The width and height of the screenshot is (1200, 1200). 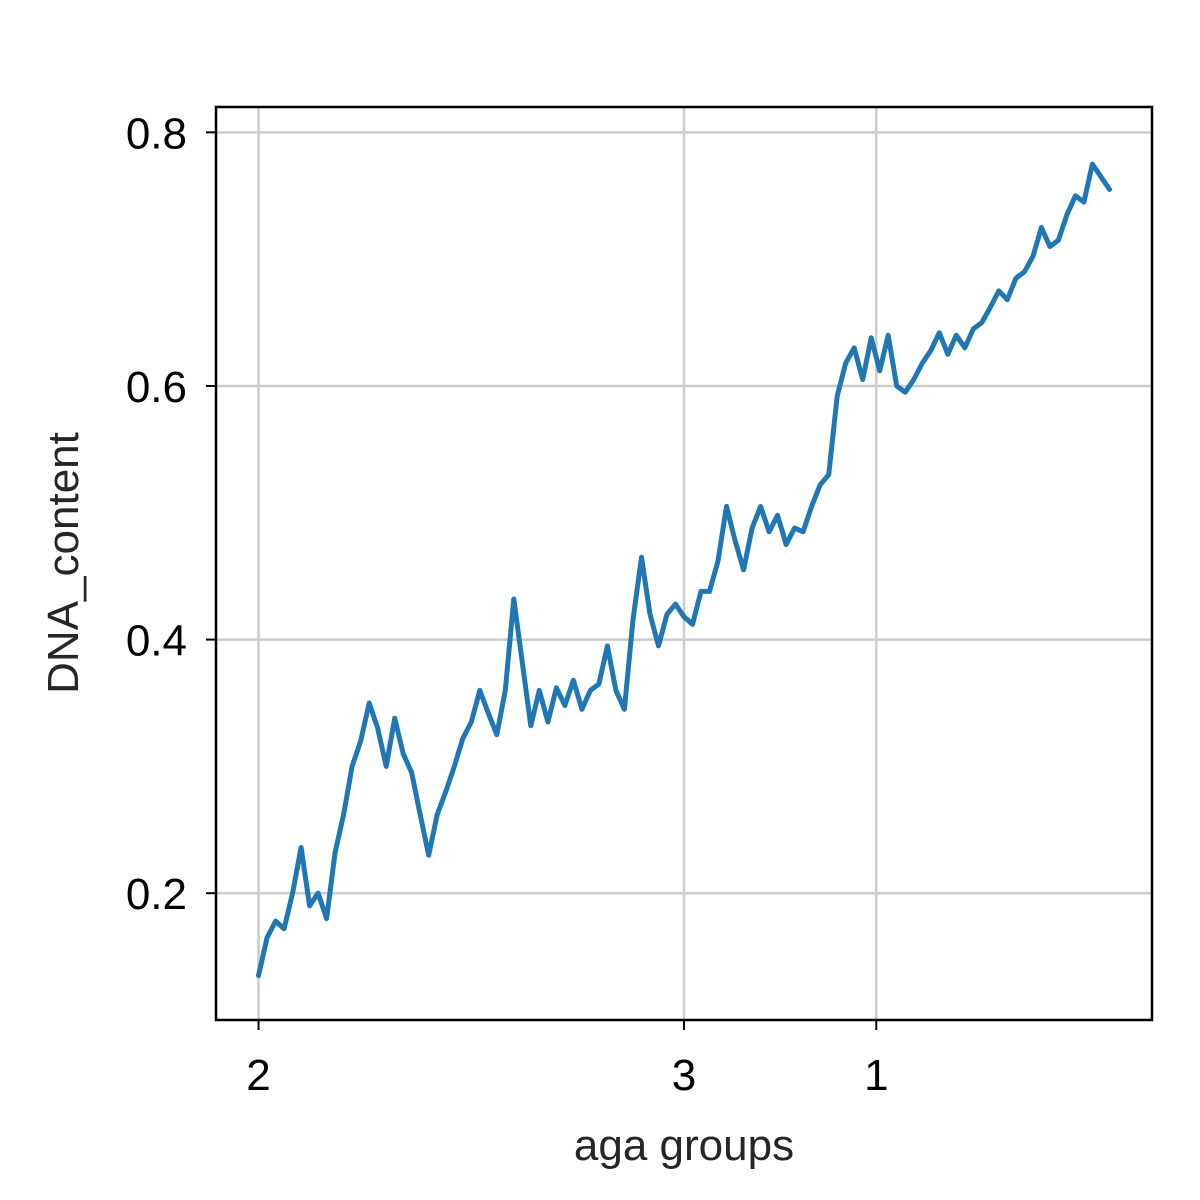 What do you see at coordinates (156, 894) in the screenshot?
I see `y-tick-label: 0.2` at bounding box center [156, 894].